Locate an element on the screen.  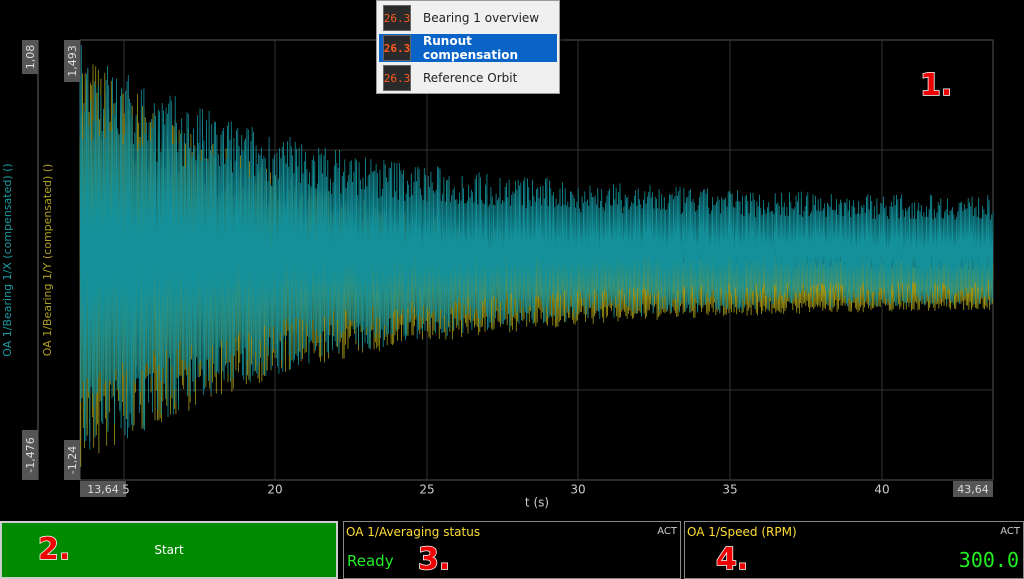
annotation: 1. is located at coordinates (936, 85).